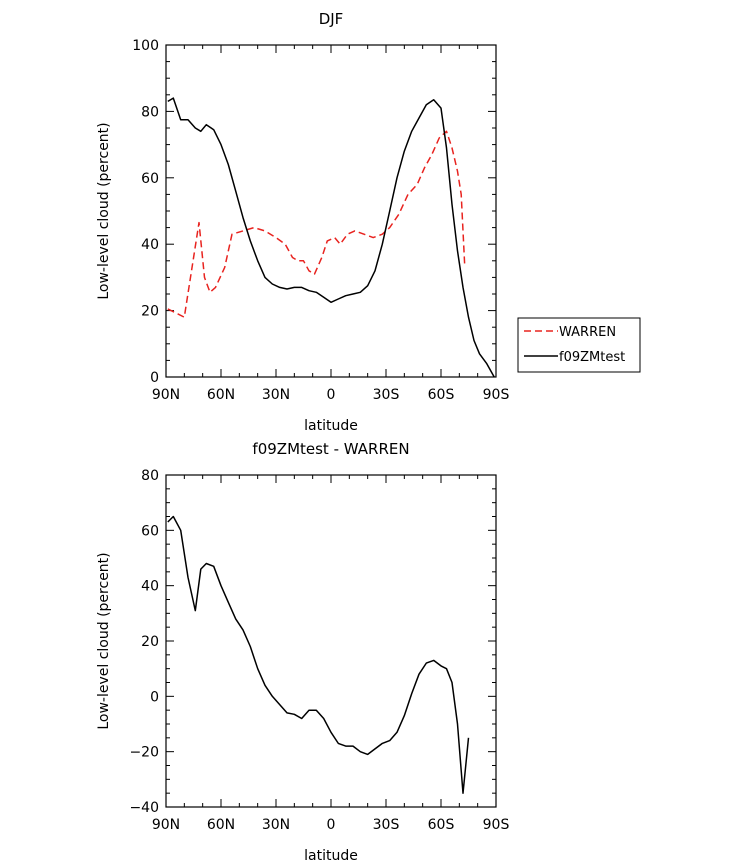  I want to click on y-tick-label: −20, so click(144, 753).